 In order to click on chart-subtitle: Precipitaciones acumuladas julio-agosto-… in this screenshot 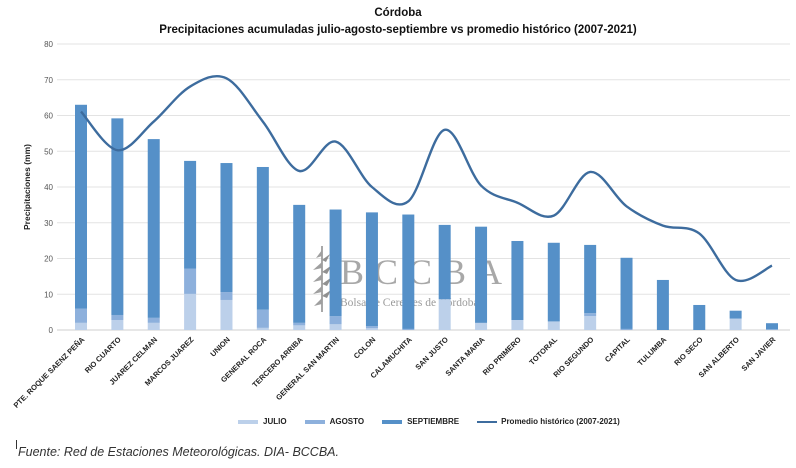, I will do `click(398, 30)`.